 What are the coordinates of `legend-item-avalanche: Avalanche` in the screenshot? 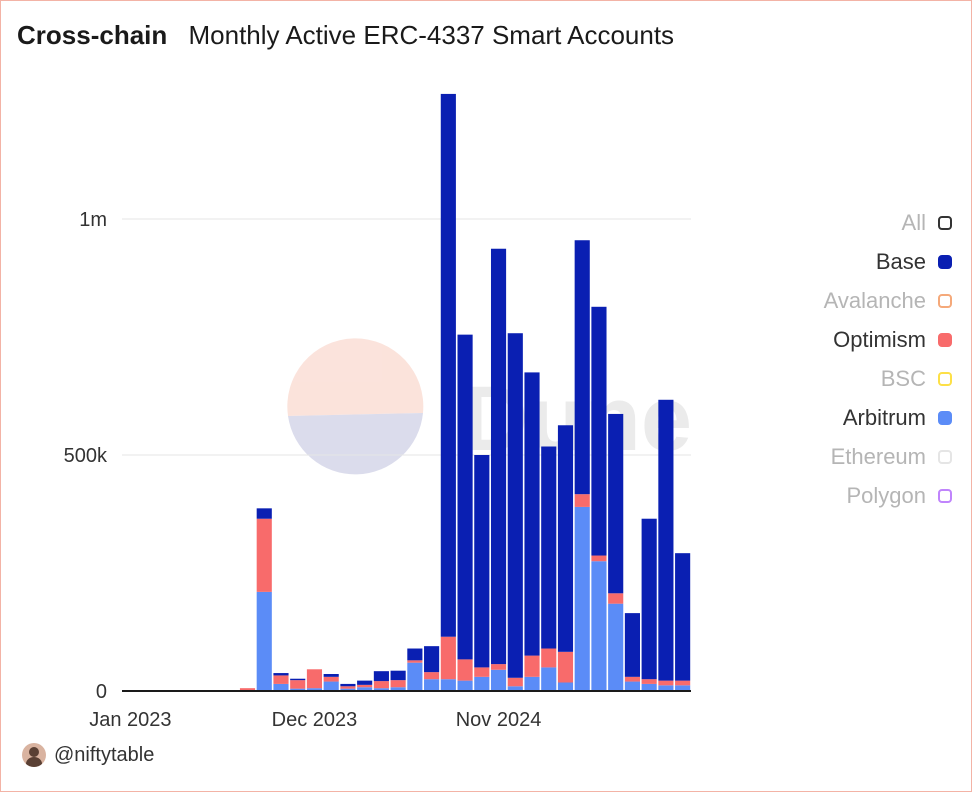 It's located at (822, 300).